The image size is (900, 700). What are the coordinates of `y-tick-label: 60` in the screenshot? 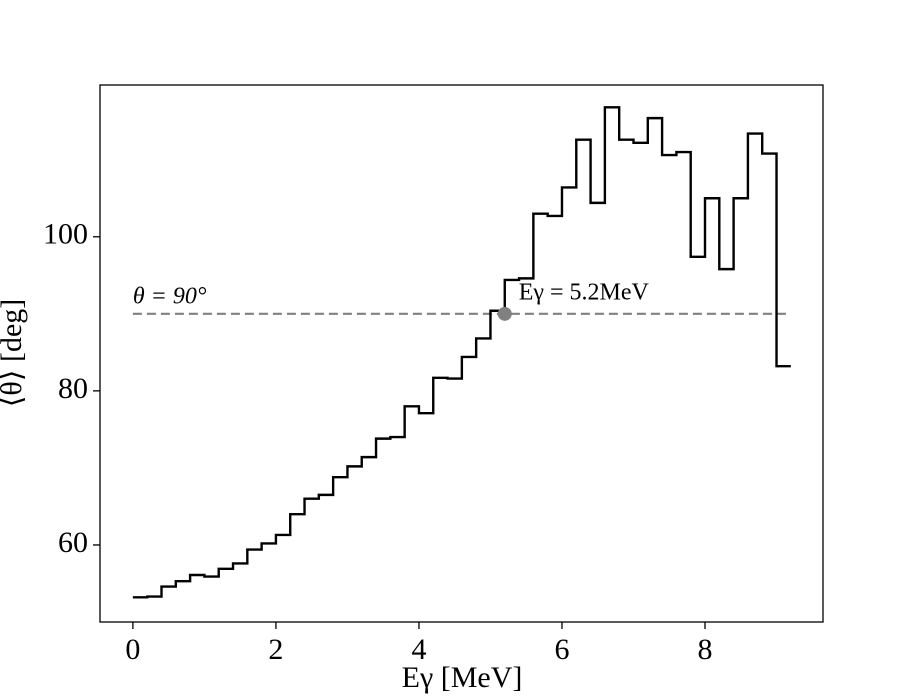 It's located at (73, 542).